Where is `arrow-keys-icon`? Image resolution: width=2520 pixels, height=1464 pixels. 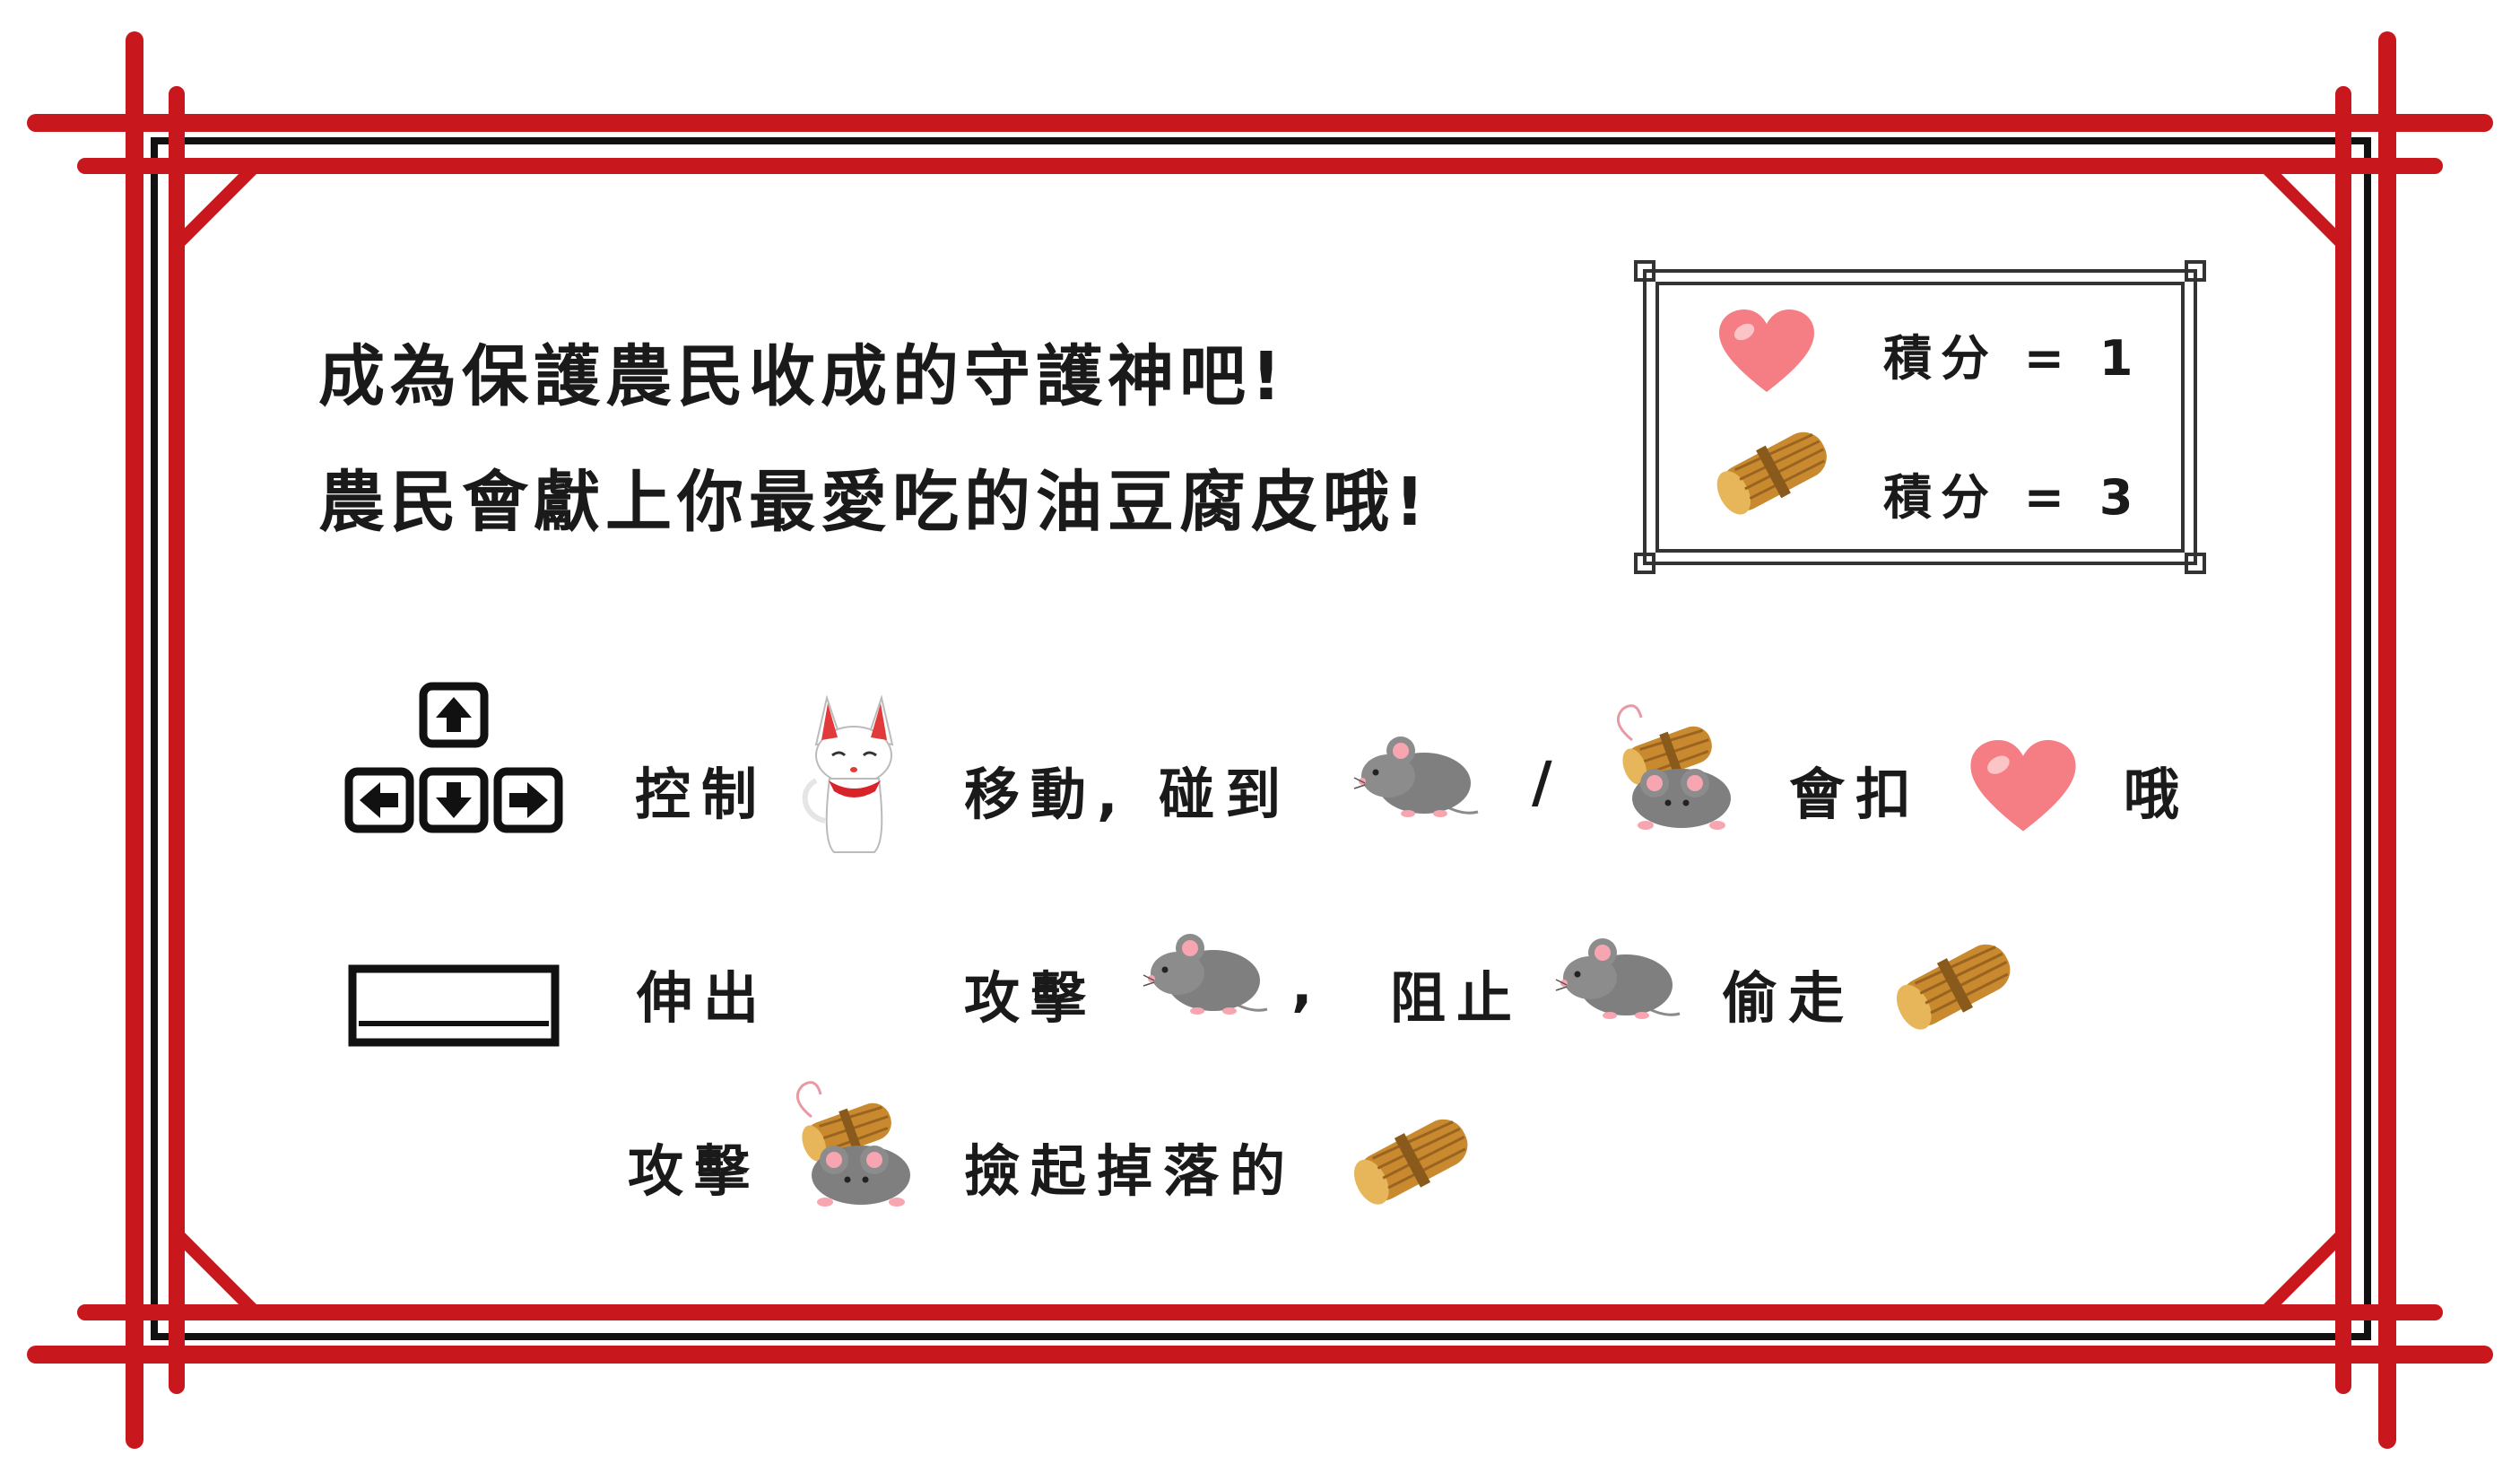
arrow-keys-icon is located at coordinates (454, 757).